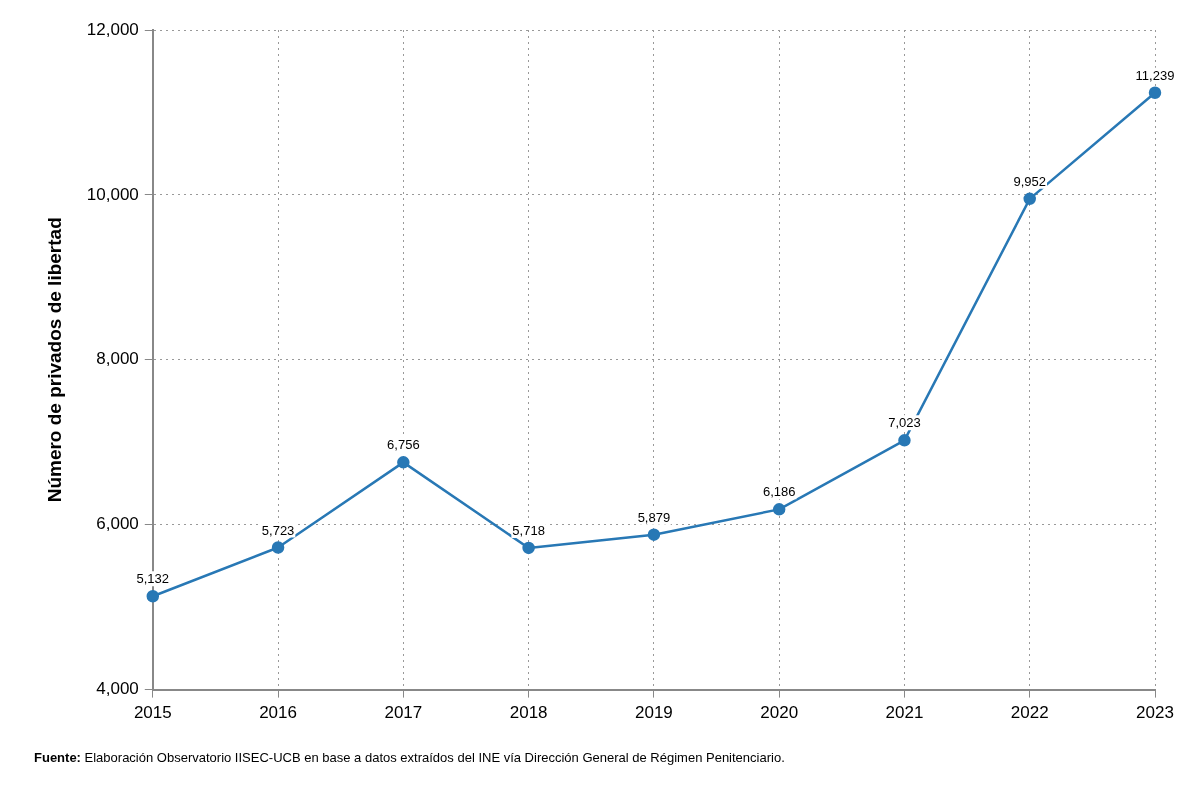 Image resolution: width=1200 pixels, height=801 pixels. I want to click on x-tick-label: 2020, so click(779, 713).